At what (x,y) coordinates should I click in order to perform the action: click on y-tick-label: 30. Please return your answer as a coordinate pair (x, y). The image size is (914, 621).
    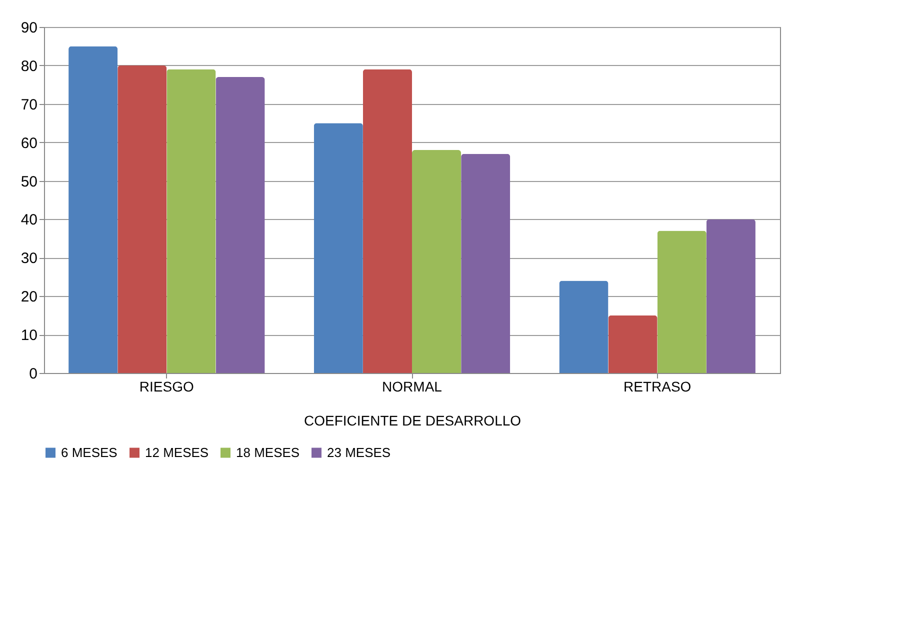
    Looking at the image, I should click on (29, 259).